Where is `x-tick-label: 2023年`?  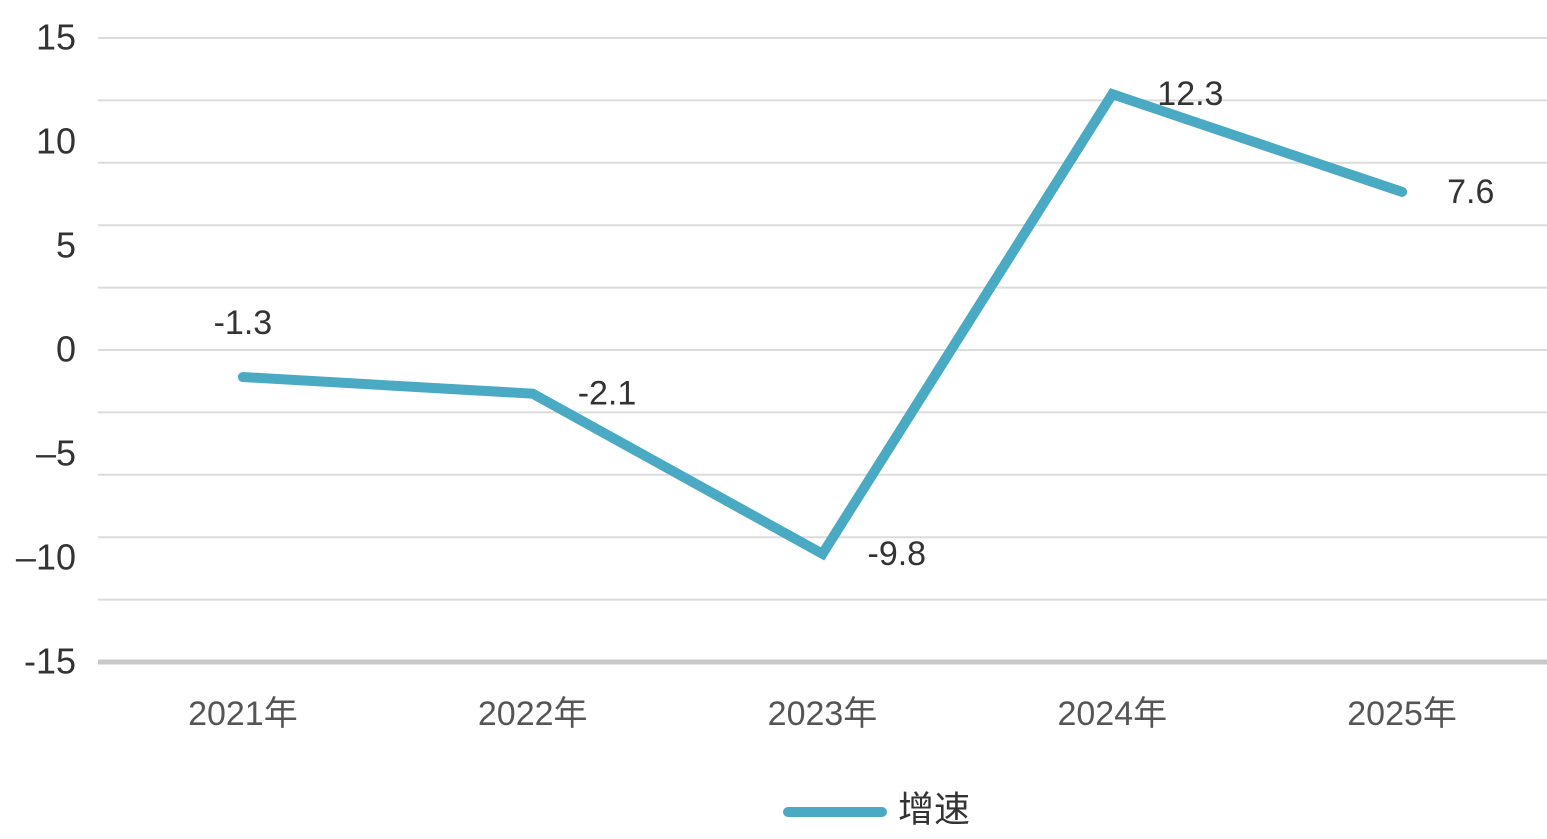 x-tick-label: 2023年 is located at coordinates (823, 714).